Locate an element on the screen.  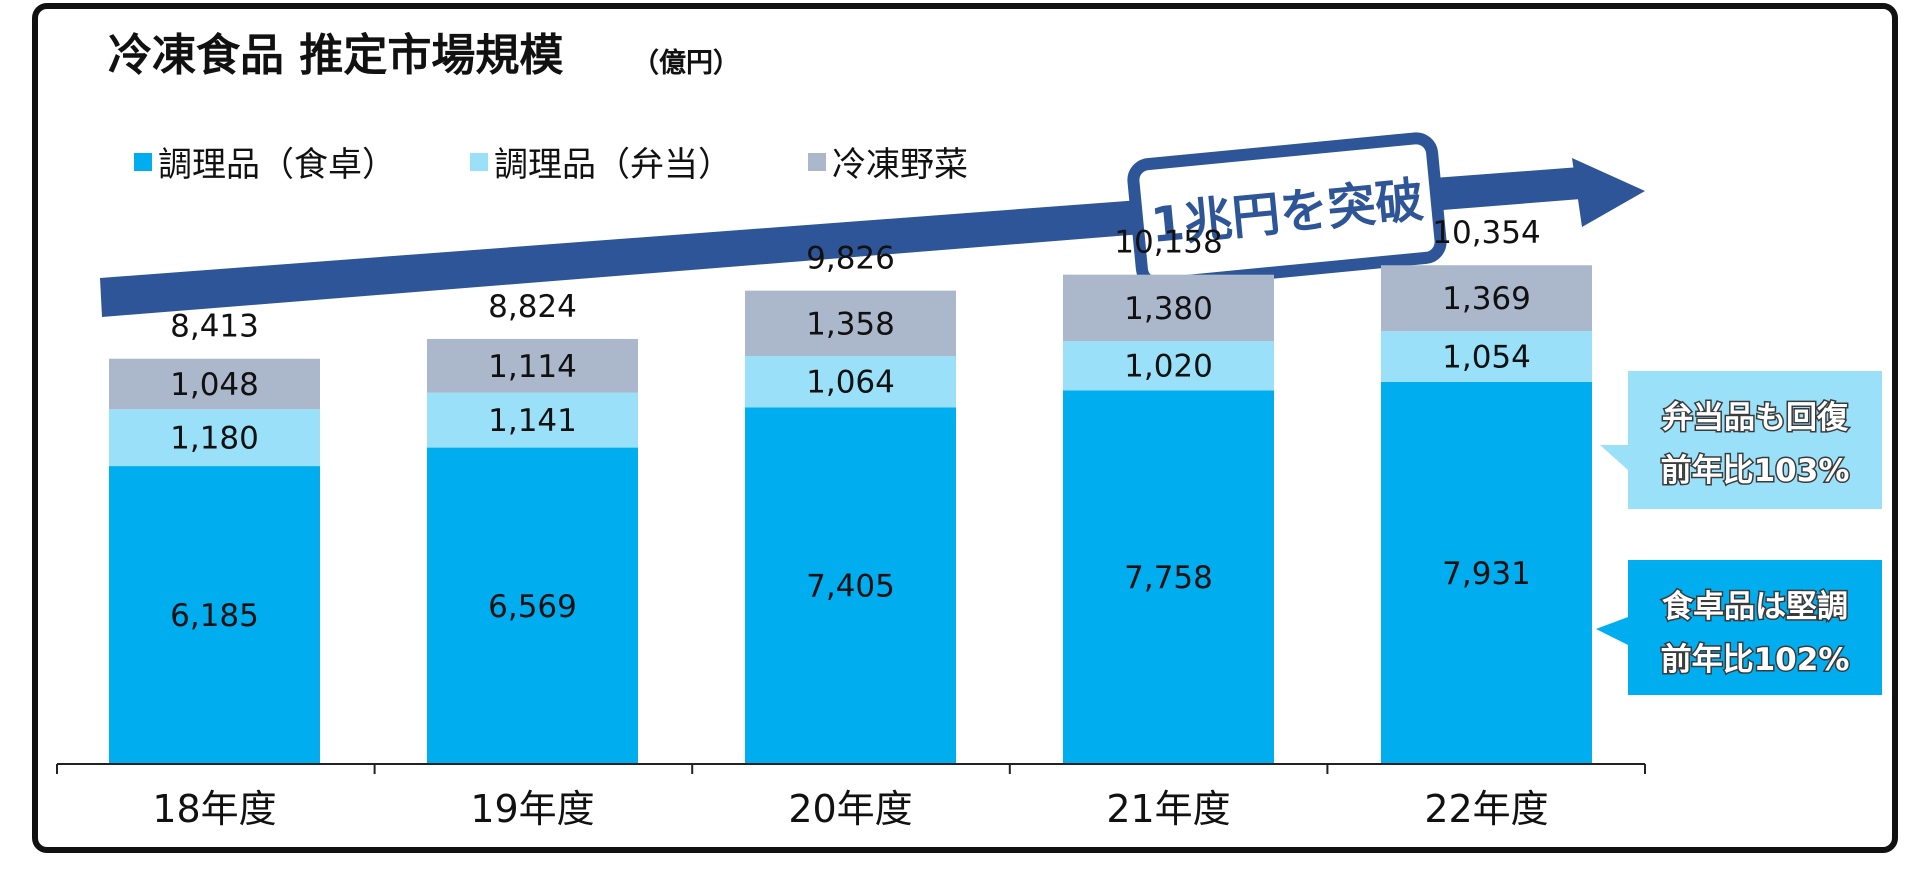
bar-2-label-1: 6,569 is located at coordinates (532, 607).